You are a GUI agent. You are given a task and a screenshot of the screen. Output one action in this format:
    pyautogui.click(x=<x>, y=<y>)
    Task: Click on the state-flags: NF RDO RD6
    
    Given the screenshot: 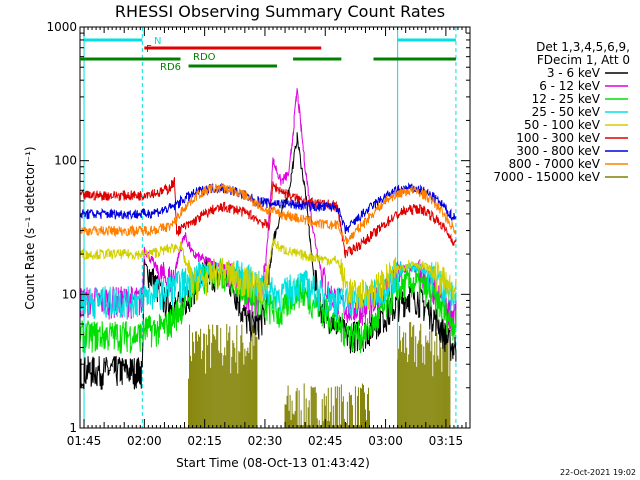 What is the action you would take?
    pyautogui.click(x=268, y=54)
    